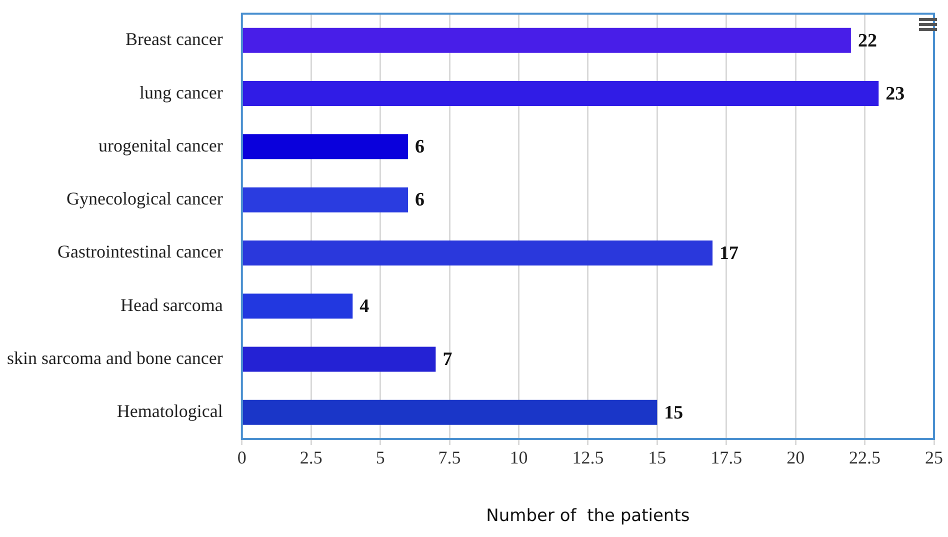  I want to click on y-tick-label: Head sarcoma, so click(171, 304).